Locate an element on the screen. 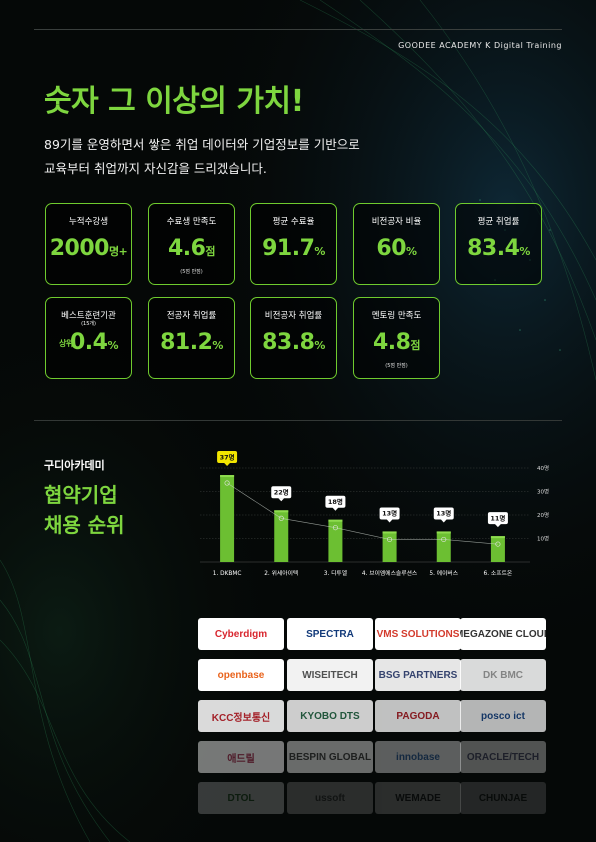 This screenshot has width=596, height=842. partner-logo: KCC정보통신 is located at coordinates (241, 716).